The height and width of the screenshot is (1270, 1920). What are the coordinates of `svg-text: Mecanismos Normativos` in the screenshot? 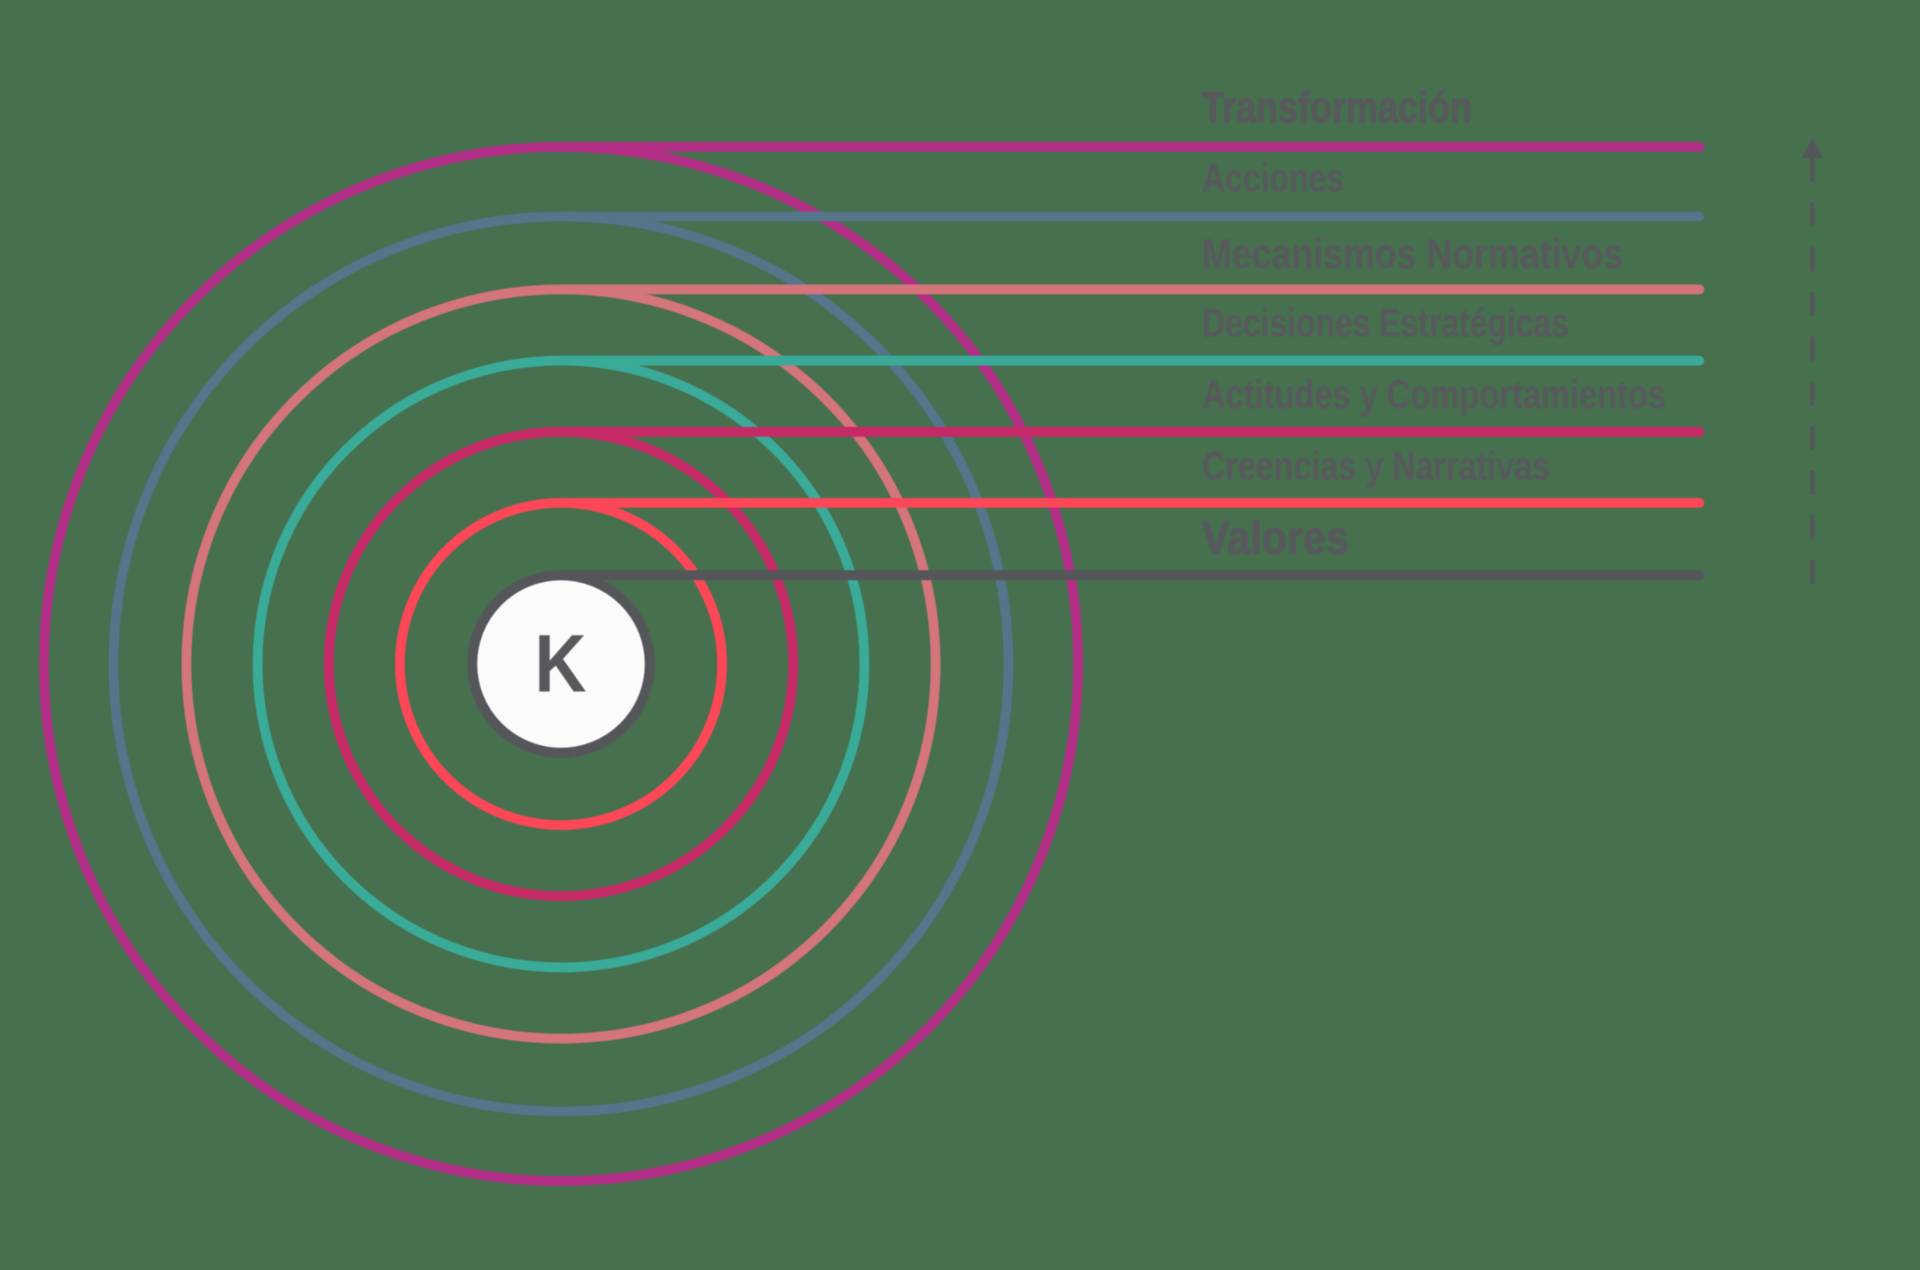 It's located at (1412, 253).